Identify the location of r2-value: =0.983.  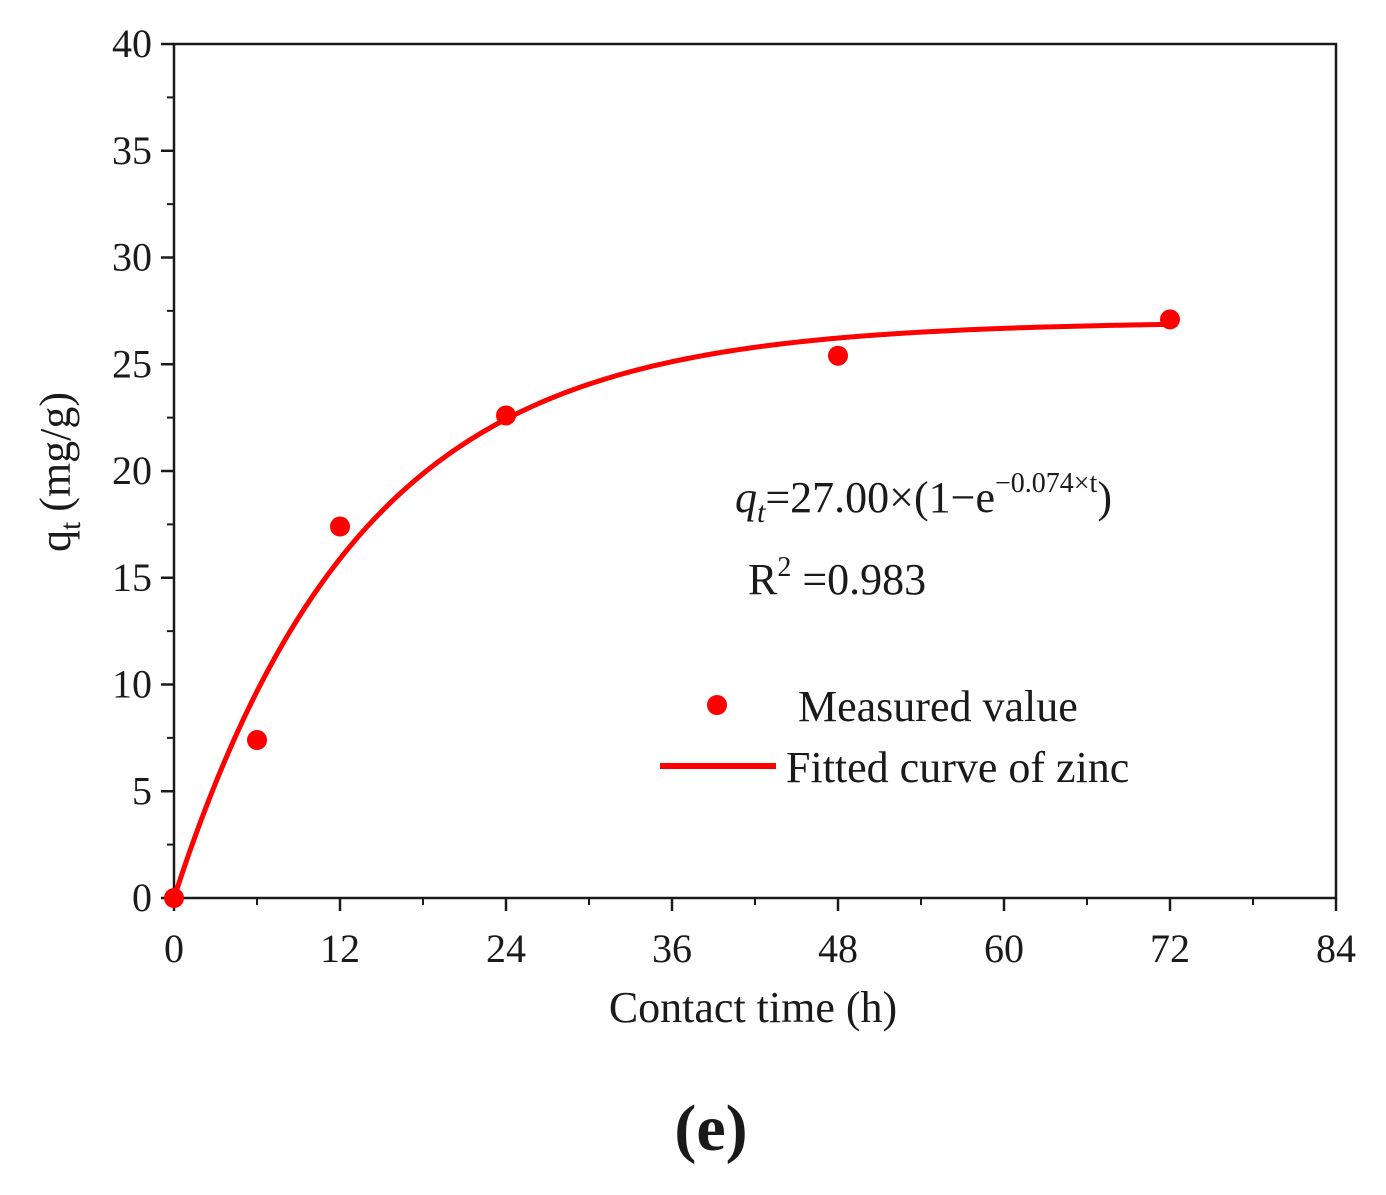
(858, 579).